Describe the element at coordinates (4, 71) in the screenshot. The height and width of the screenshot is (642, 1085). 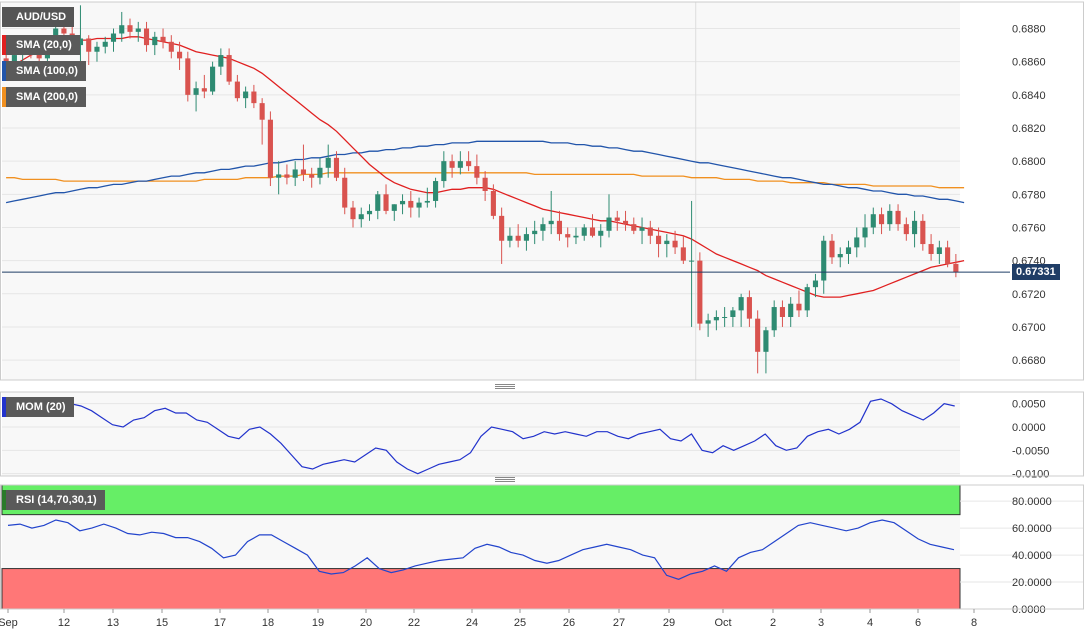
I see `sma100-swatch` at that location.